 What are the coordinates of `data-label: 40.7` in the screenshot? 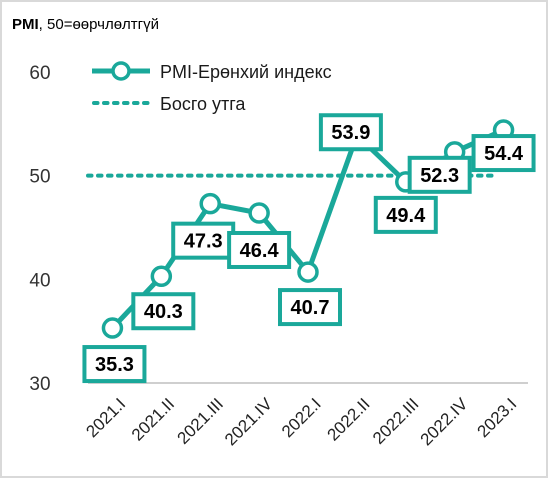 It's located at (310, 308).